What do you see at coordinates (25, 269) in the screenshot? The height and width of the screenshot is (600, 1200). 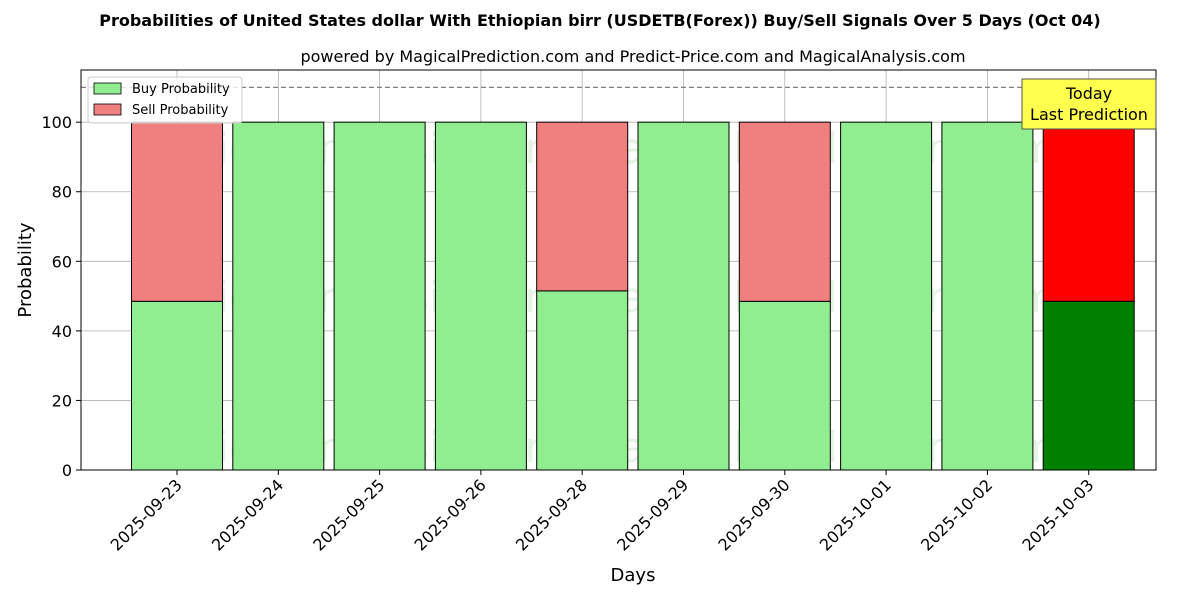 I see `y-axis-label: Probability` at bounding box center [25, 269].